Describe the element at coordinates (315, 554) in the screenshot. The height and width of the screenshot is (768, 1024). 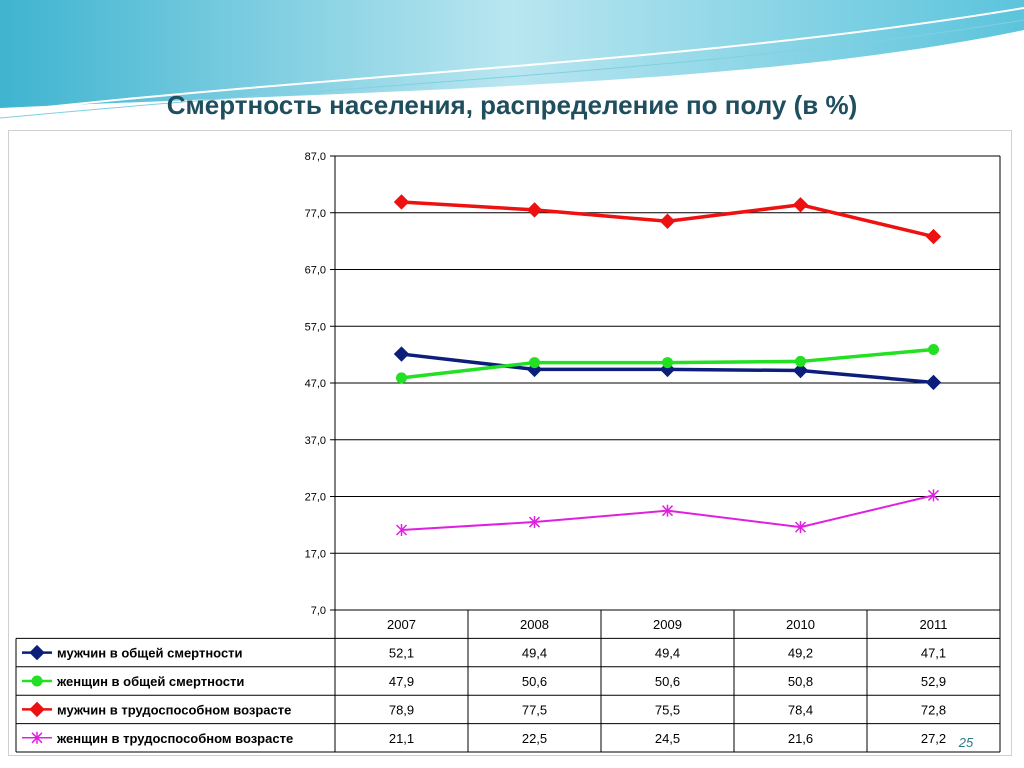
I see `y-tick-label-1: 17,0` at that location.